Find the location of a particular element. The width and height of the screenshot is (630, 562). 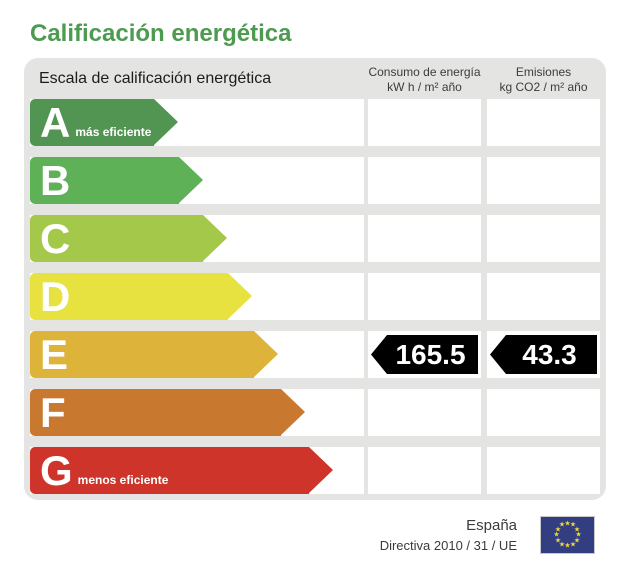

scale-header: Escala de calificación energética is located at coordinates (155, 78).